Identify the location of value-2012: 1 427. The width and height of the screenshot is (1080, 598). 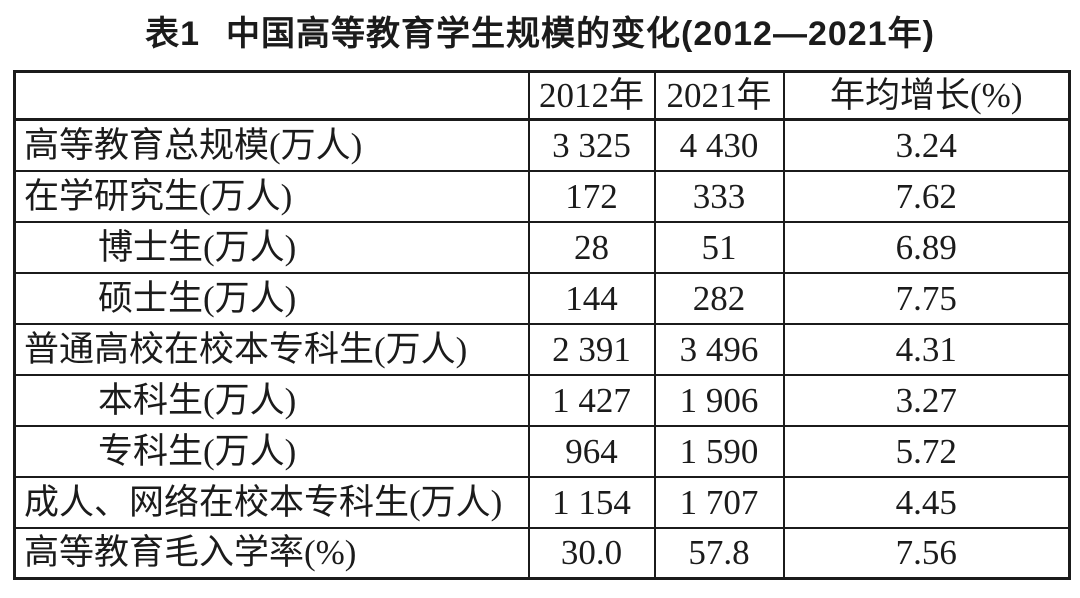
(591, 400).